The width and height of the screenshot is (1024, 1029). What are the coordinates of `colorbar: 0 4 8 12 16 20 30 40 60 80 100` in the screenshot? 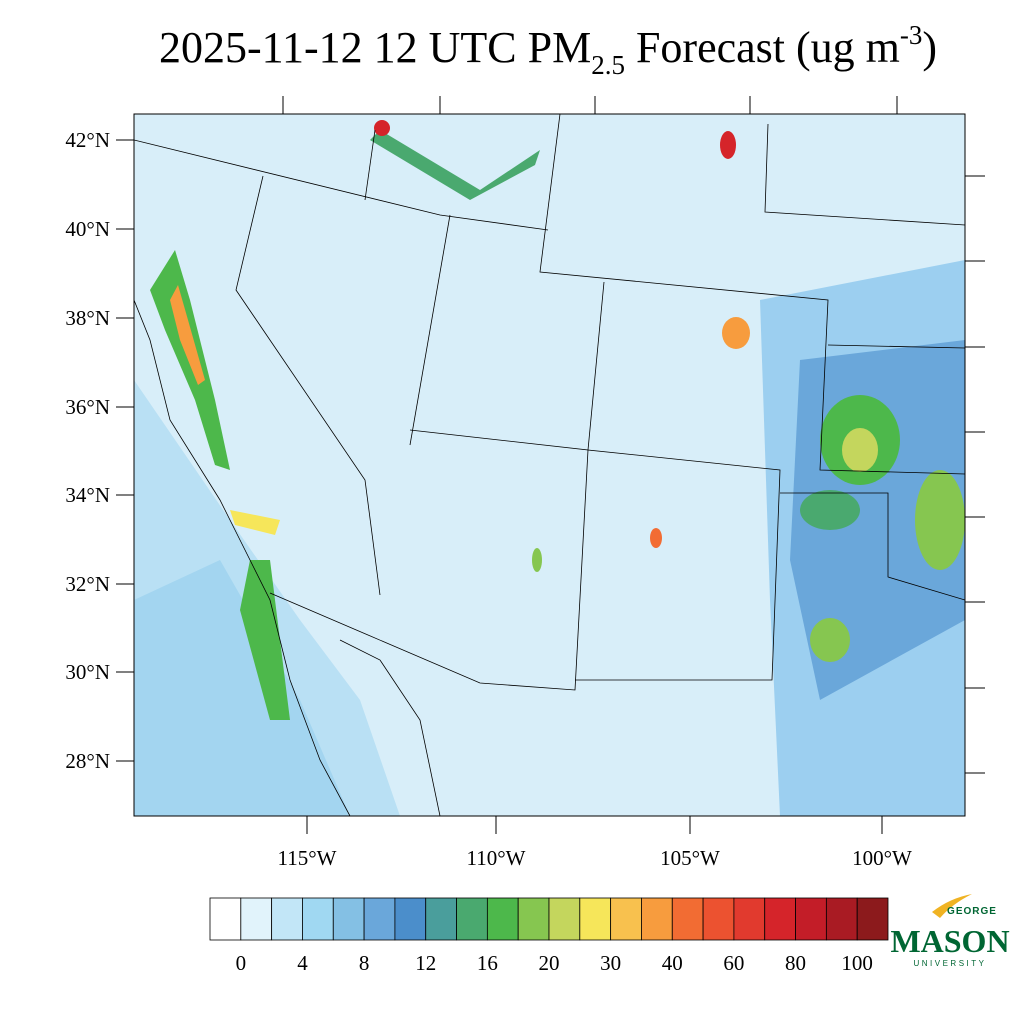 It's located at (549, 936).